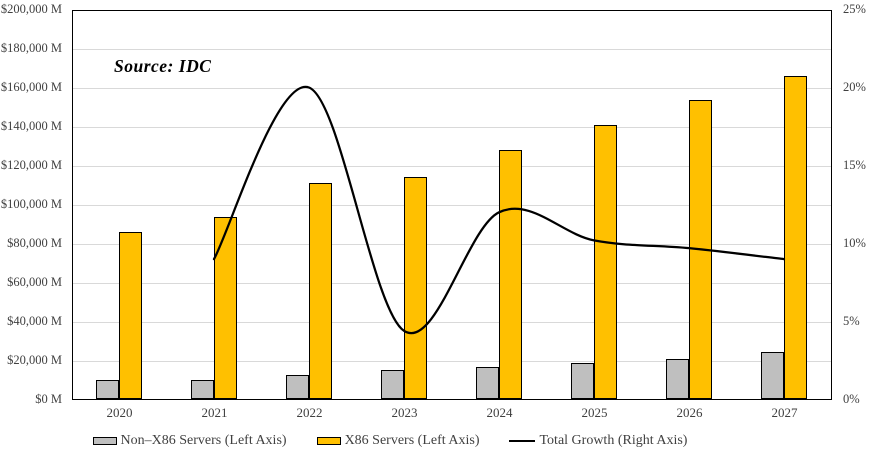 This screenshot has width=869, height=455. What do you see at coordinates (854, 165) in the screenshot?
I see `right-axis-tick: 15%` at bounding box center [854, 165].